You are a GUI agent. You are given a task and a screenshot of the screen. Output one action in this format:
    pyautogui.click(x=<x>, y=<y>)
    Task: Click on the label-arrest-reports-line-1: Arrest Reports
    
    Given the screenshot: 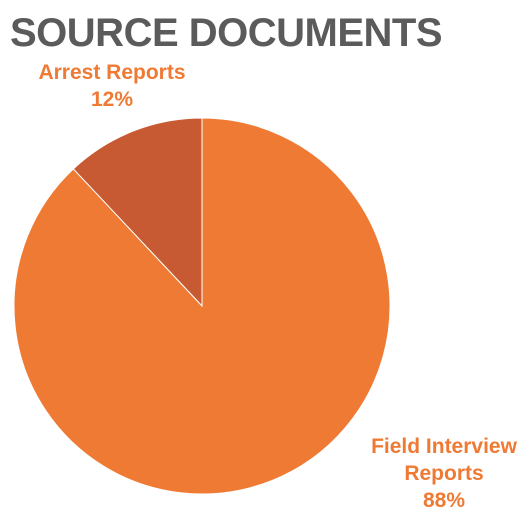 What is the action you would take?
    pyautogui.click(x=111, y=72)
    